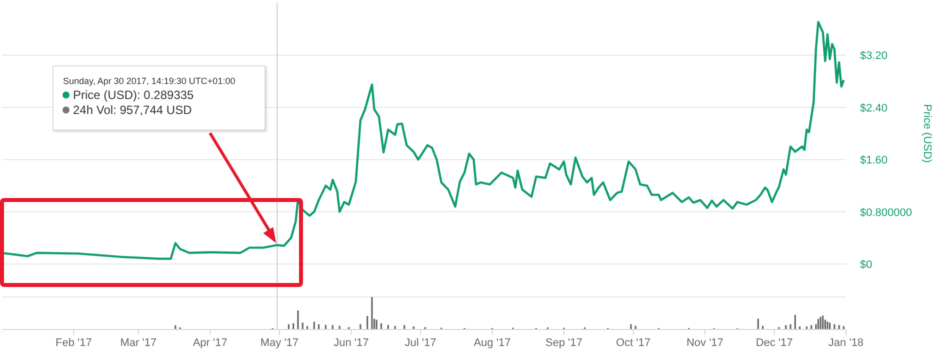 The height and width of the screenshot is (350, 933). I want to click on x-tick-label: Sep '17, so click(563, 343).